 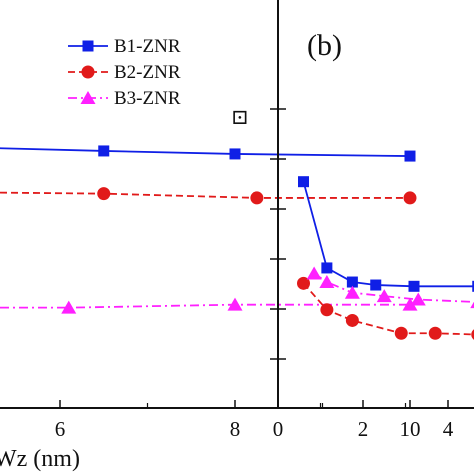 I want to click on legend-label: B1-ZNR, so click(x=147, y=46).